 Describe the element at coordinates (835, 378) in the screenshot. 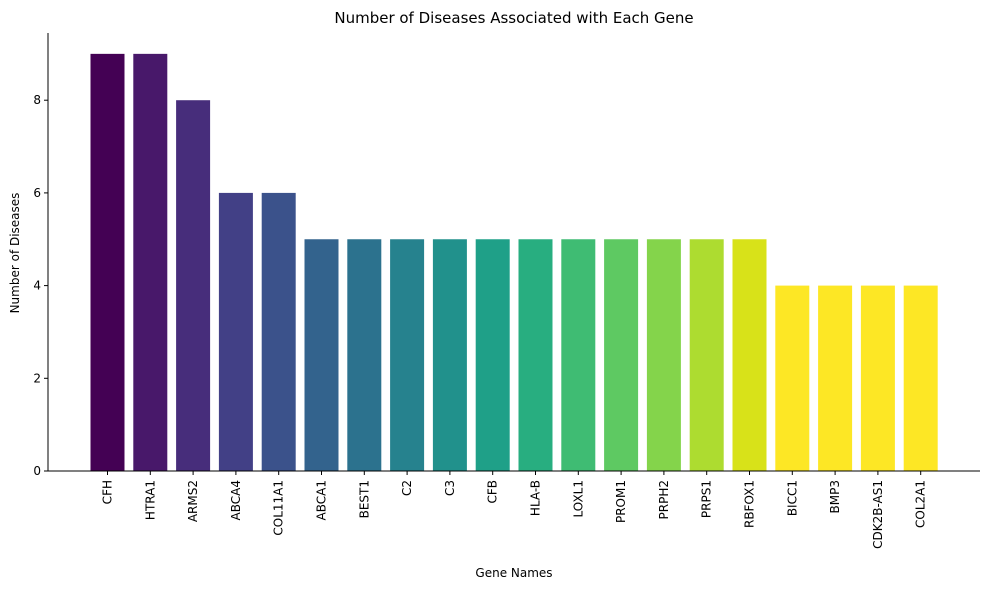

I see `bar-bmp3` at that location.